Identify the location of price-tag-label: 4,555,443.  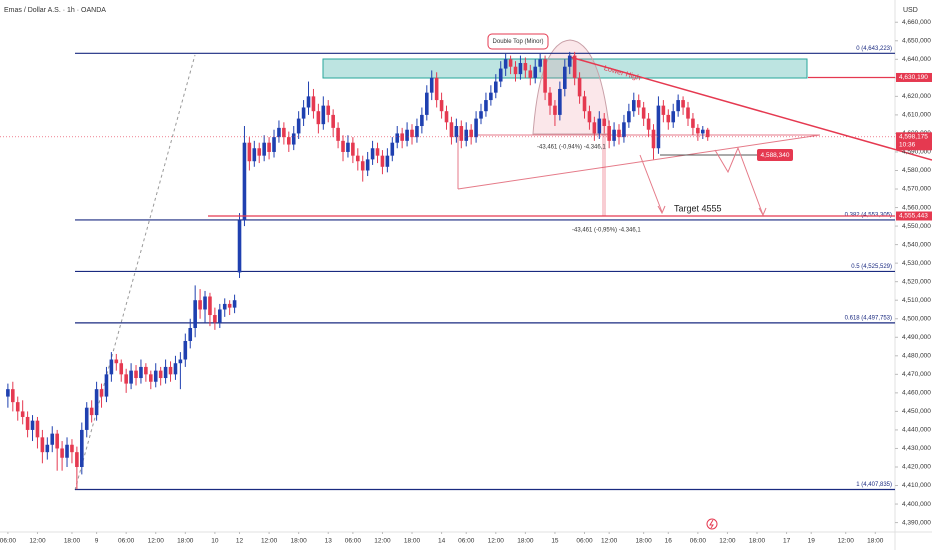
(913, 216).